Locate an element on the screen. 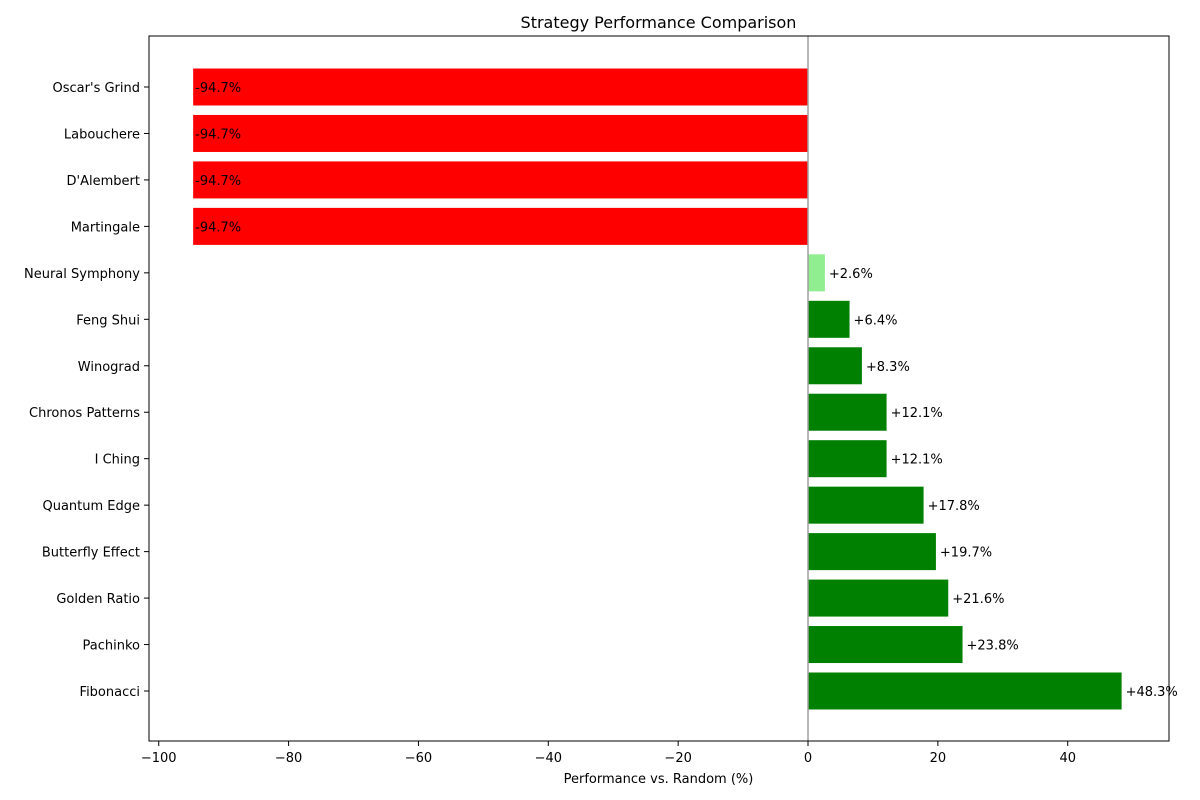  bar-value-label: +48.3% is located at coordinates (1152, 692).